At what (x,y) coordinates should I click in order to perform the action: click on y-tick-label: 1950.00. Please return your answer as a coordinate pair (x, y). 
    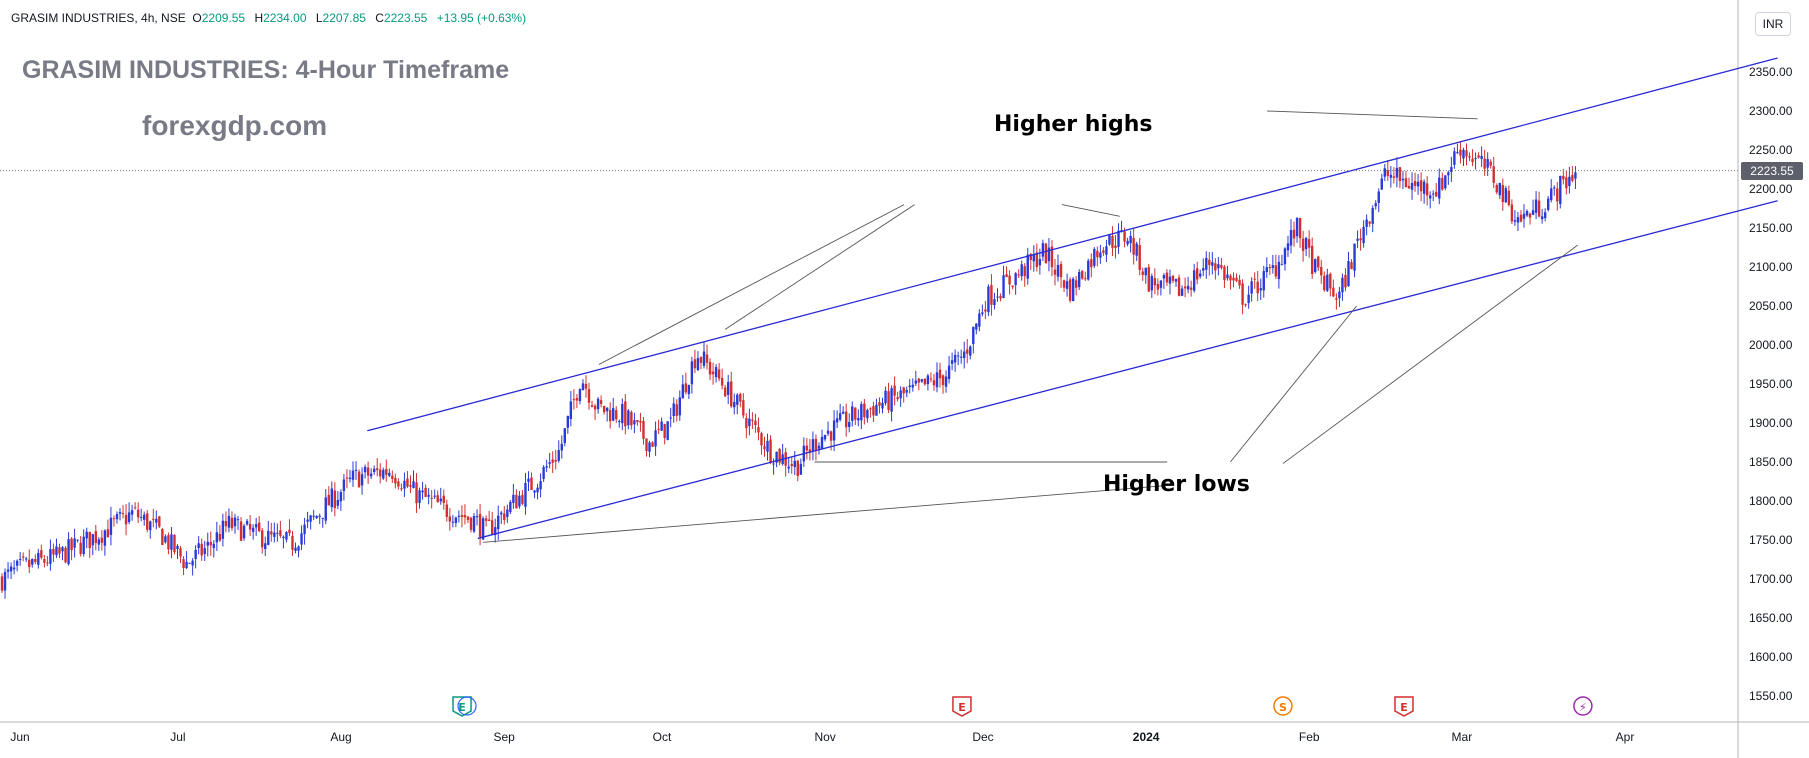
    Looking at the image, I should click on (1771, 384).